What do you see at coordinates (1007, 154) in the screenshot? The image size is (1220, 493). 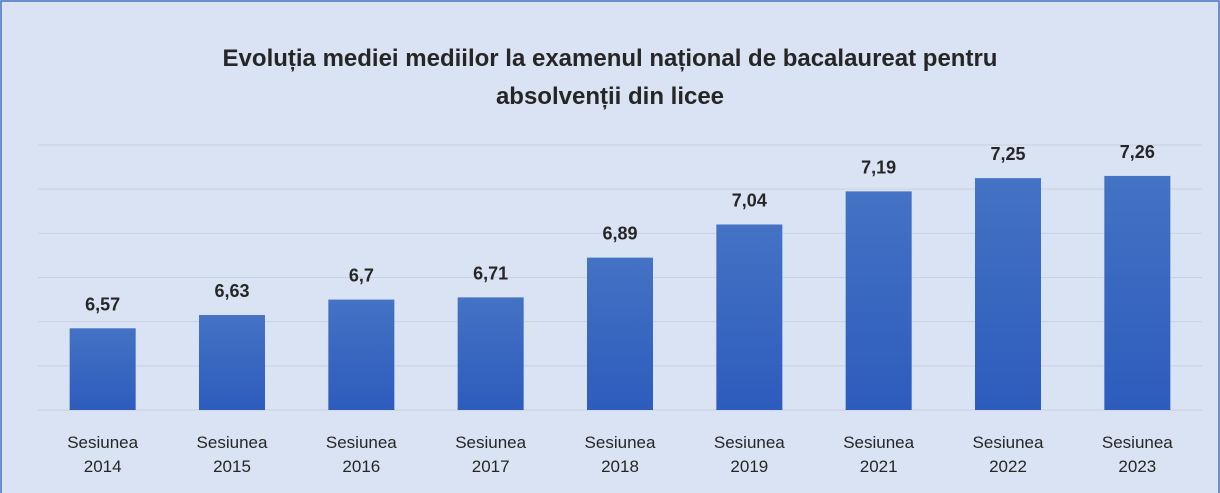 I see `value-label: 7,25` at bounding box center [1007, 154].